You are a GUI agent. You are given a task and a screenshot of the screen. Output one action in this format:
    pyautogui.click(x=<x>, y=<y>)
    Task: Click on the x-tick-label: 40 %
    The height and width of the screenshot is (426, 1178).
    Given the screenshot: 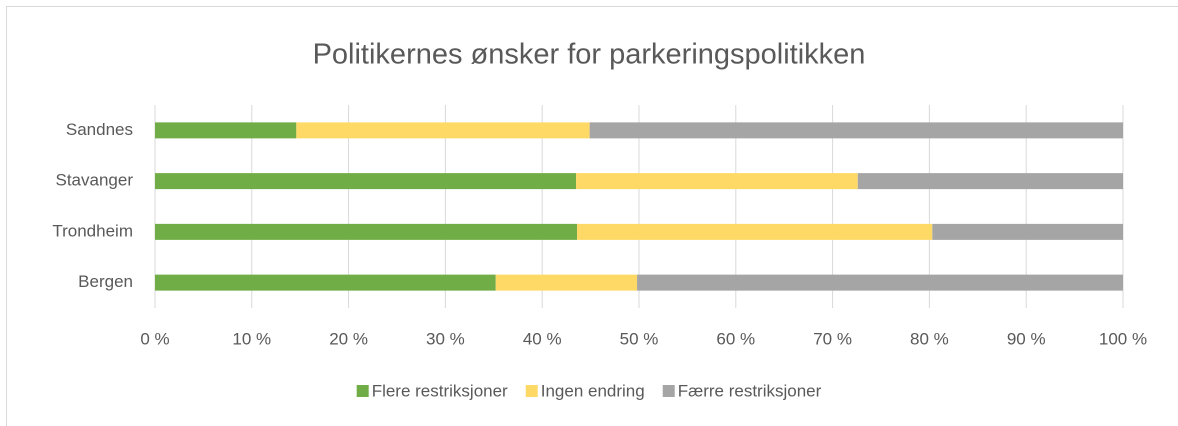 What is the action you would take?
    pyautogui.click(x=542, y=338)
    